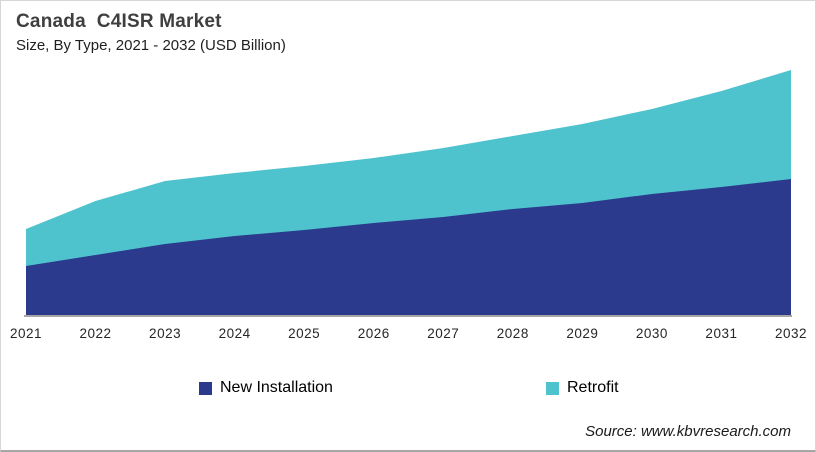 The image size is (816, 452). What do you see at coordinates (552, 388) in the screenshot?
I see `retrofit-swatch-icon` at bounding box center [552, 388].